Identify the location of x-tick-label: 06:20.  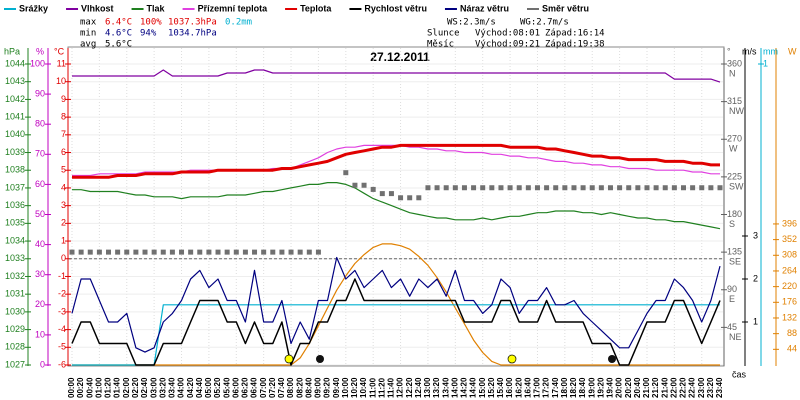
(245, 387).